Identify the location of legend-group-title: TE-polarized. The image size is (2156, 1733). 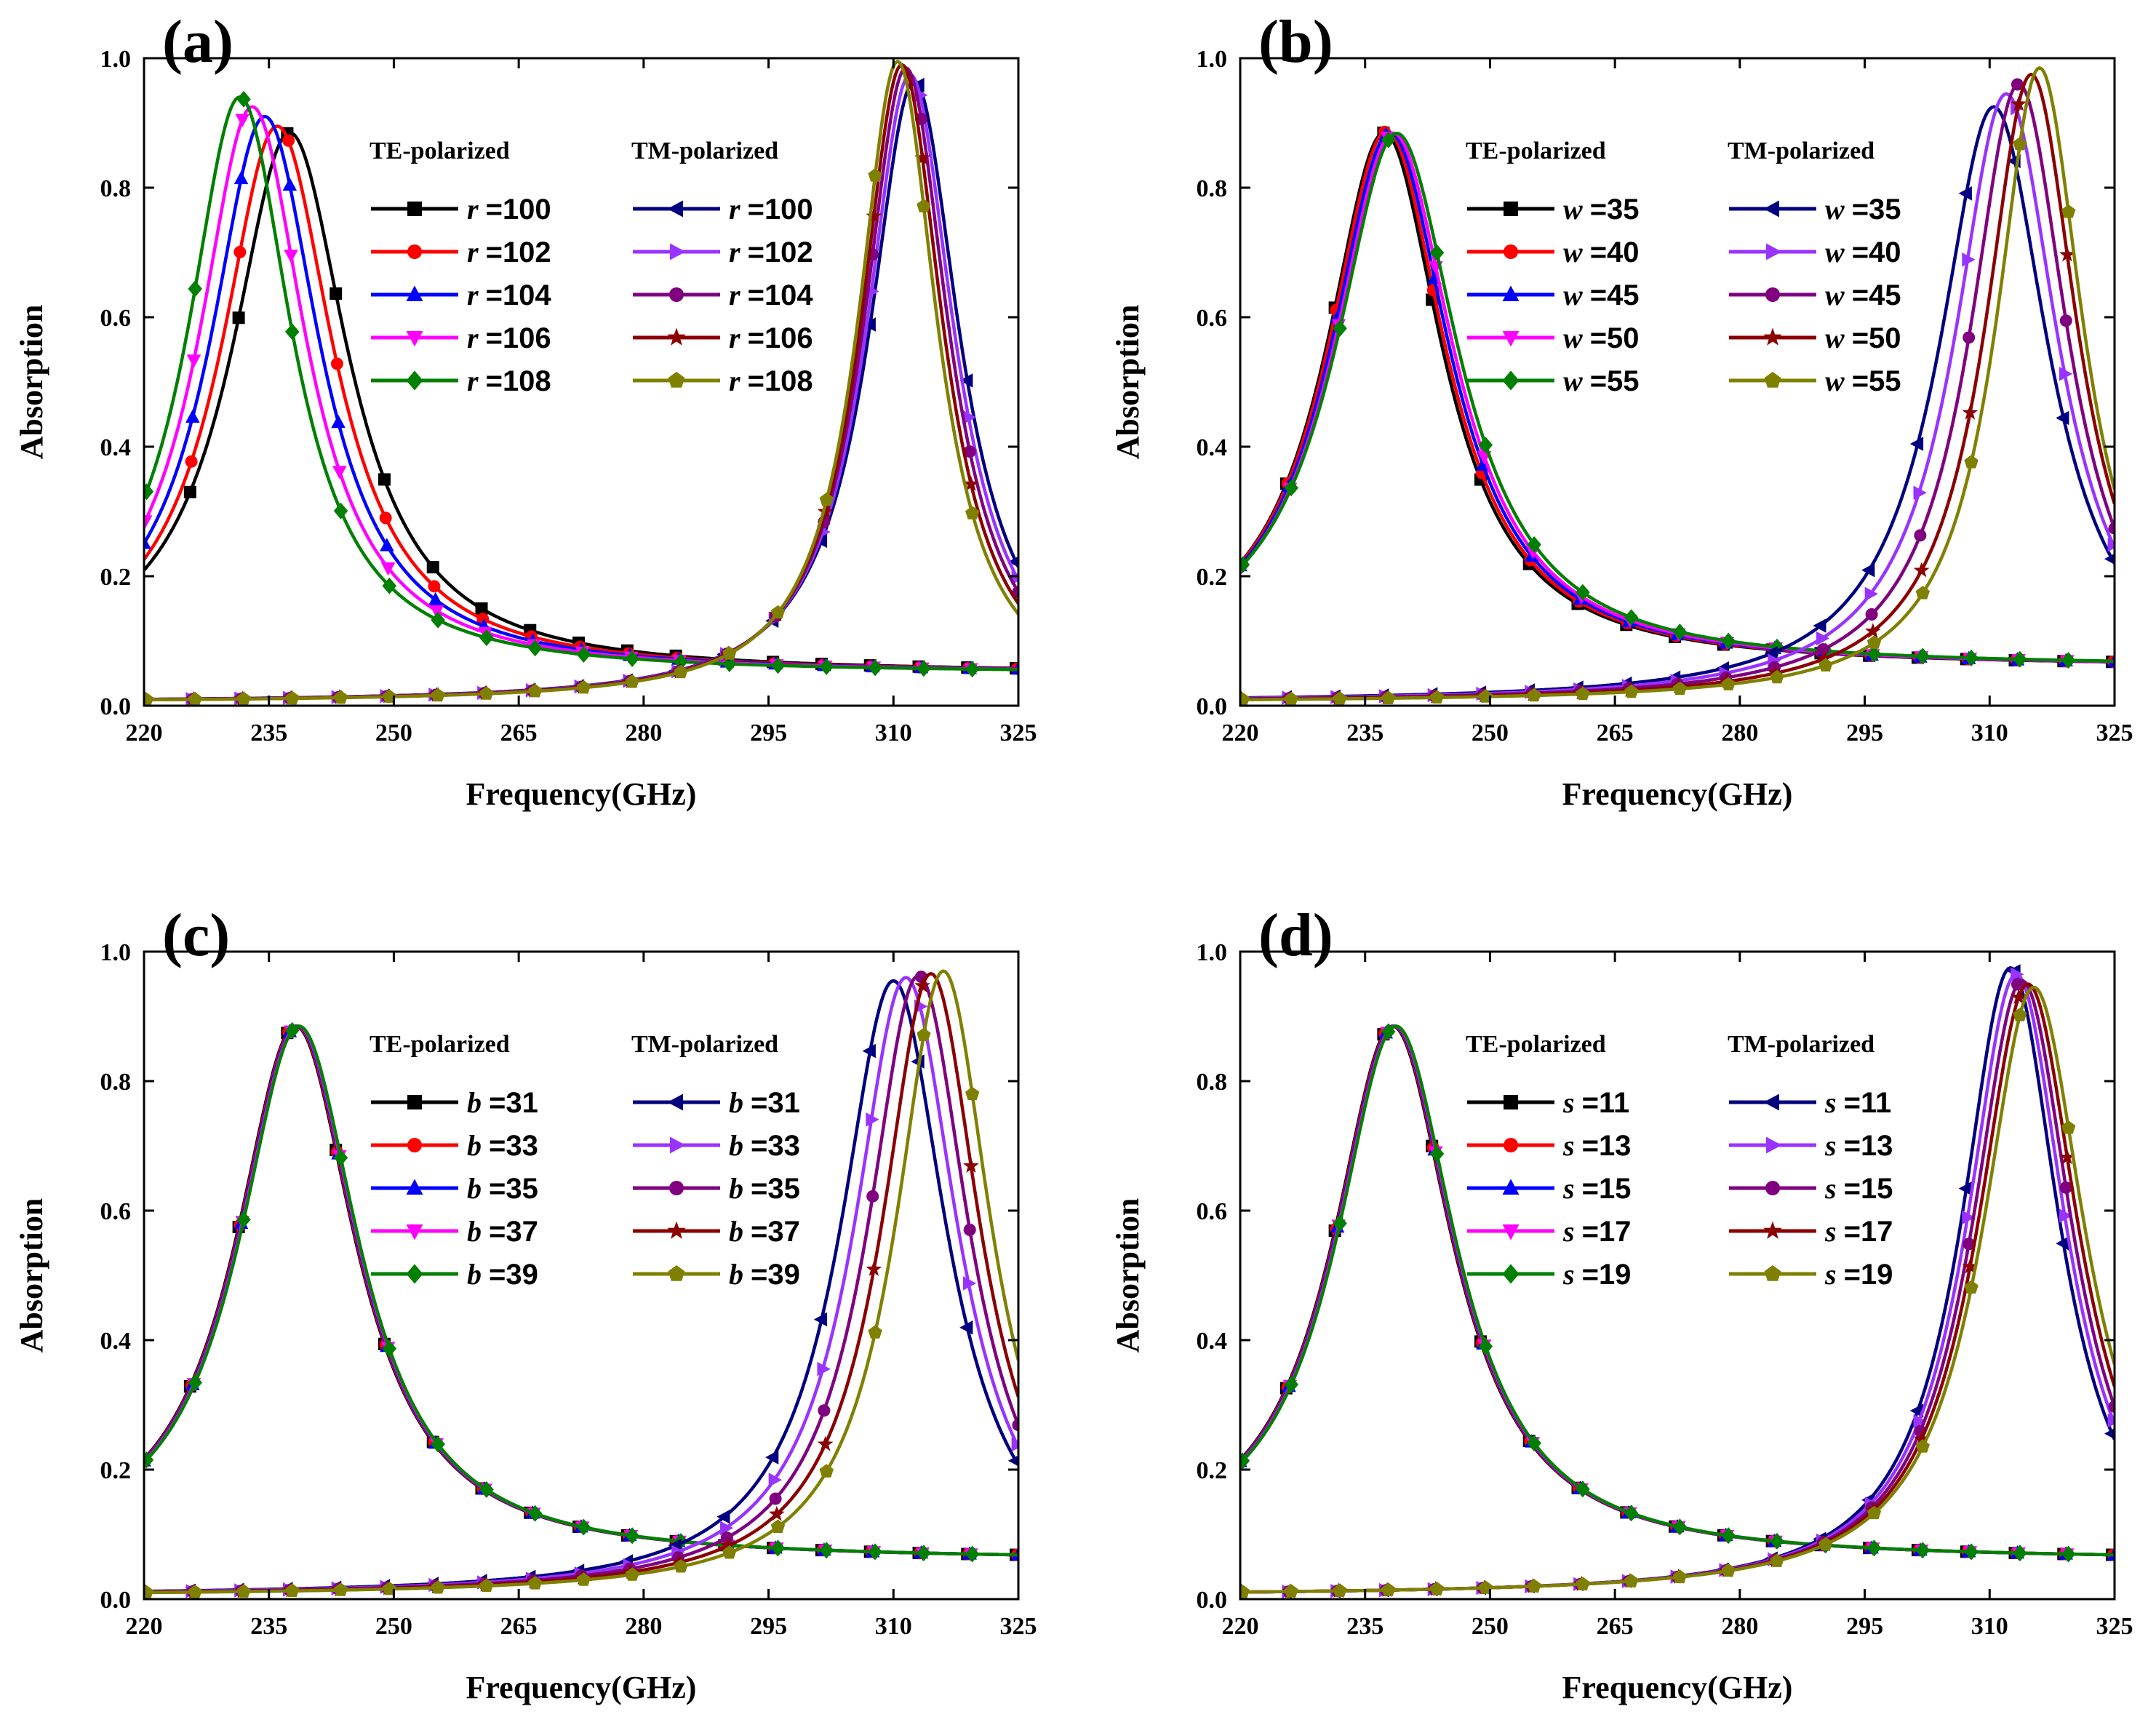
(440, 151).